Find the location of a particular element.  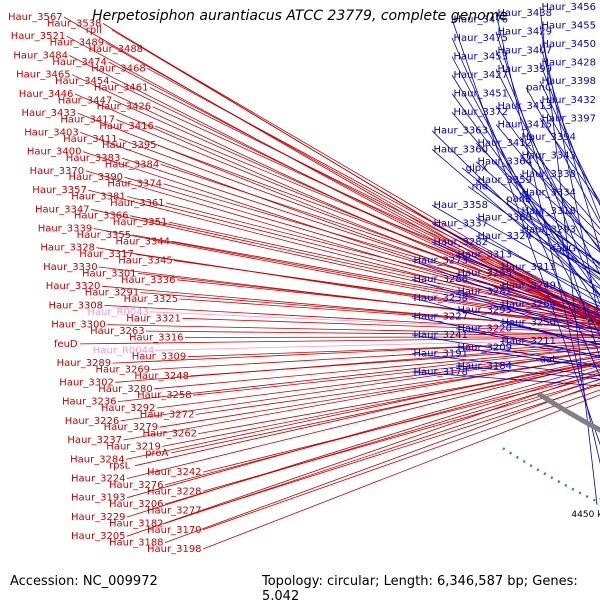

left-gene-label: Haur_3300 is located at coordinates (78, 325).